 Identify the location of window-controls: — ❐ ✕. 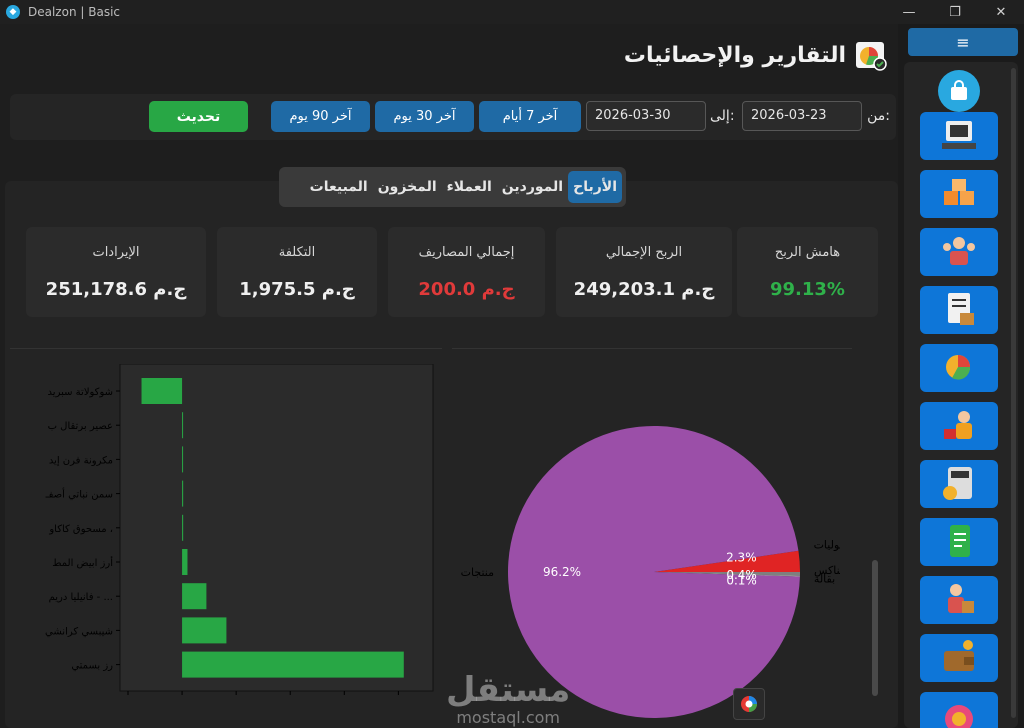
(955, 12).